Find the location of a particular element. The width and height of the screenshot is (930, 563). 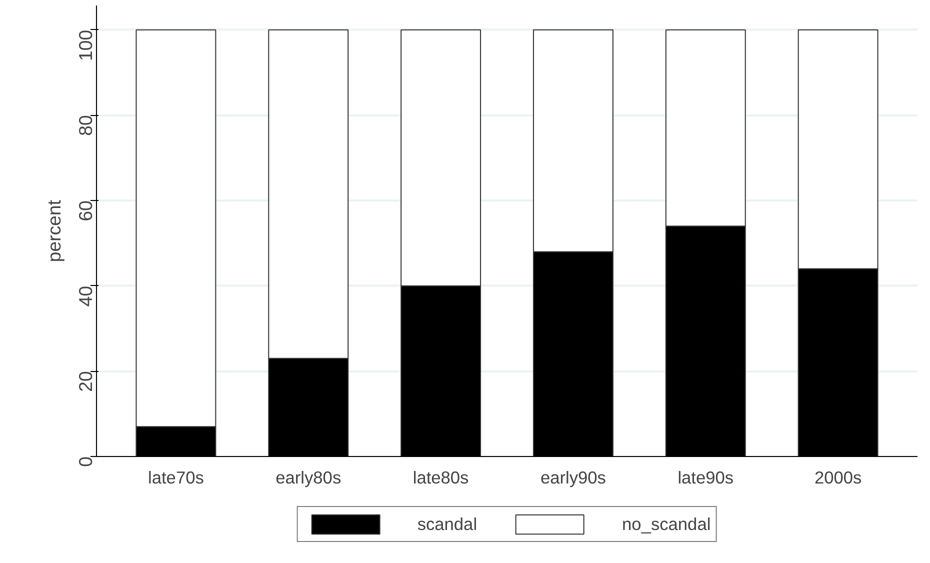

x-tick-label: early80s is located at coordinates (309, 478).